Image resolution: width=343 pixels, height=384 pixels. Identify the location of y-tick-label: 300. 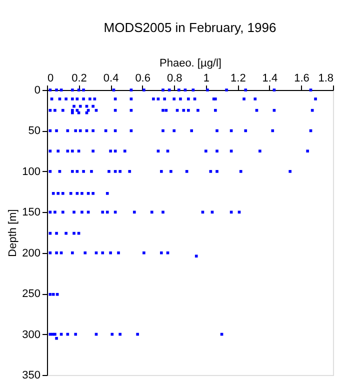
(31, 334).